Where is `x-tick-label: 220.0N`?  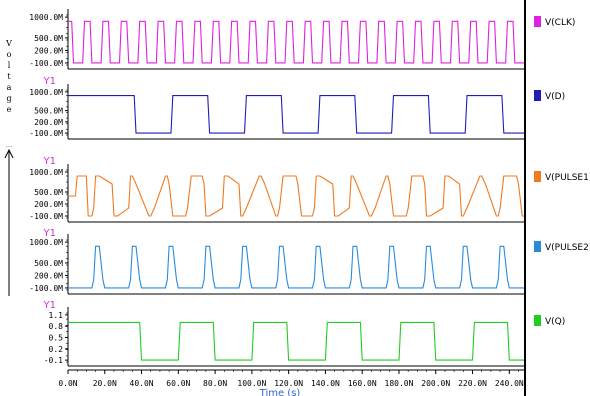
x-tick-label: 220.0N is located at coordinates (472, 383).